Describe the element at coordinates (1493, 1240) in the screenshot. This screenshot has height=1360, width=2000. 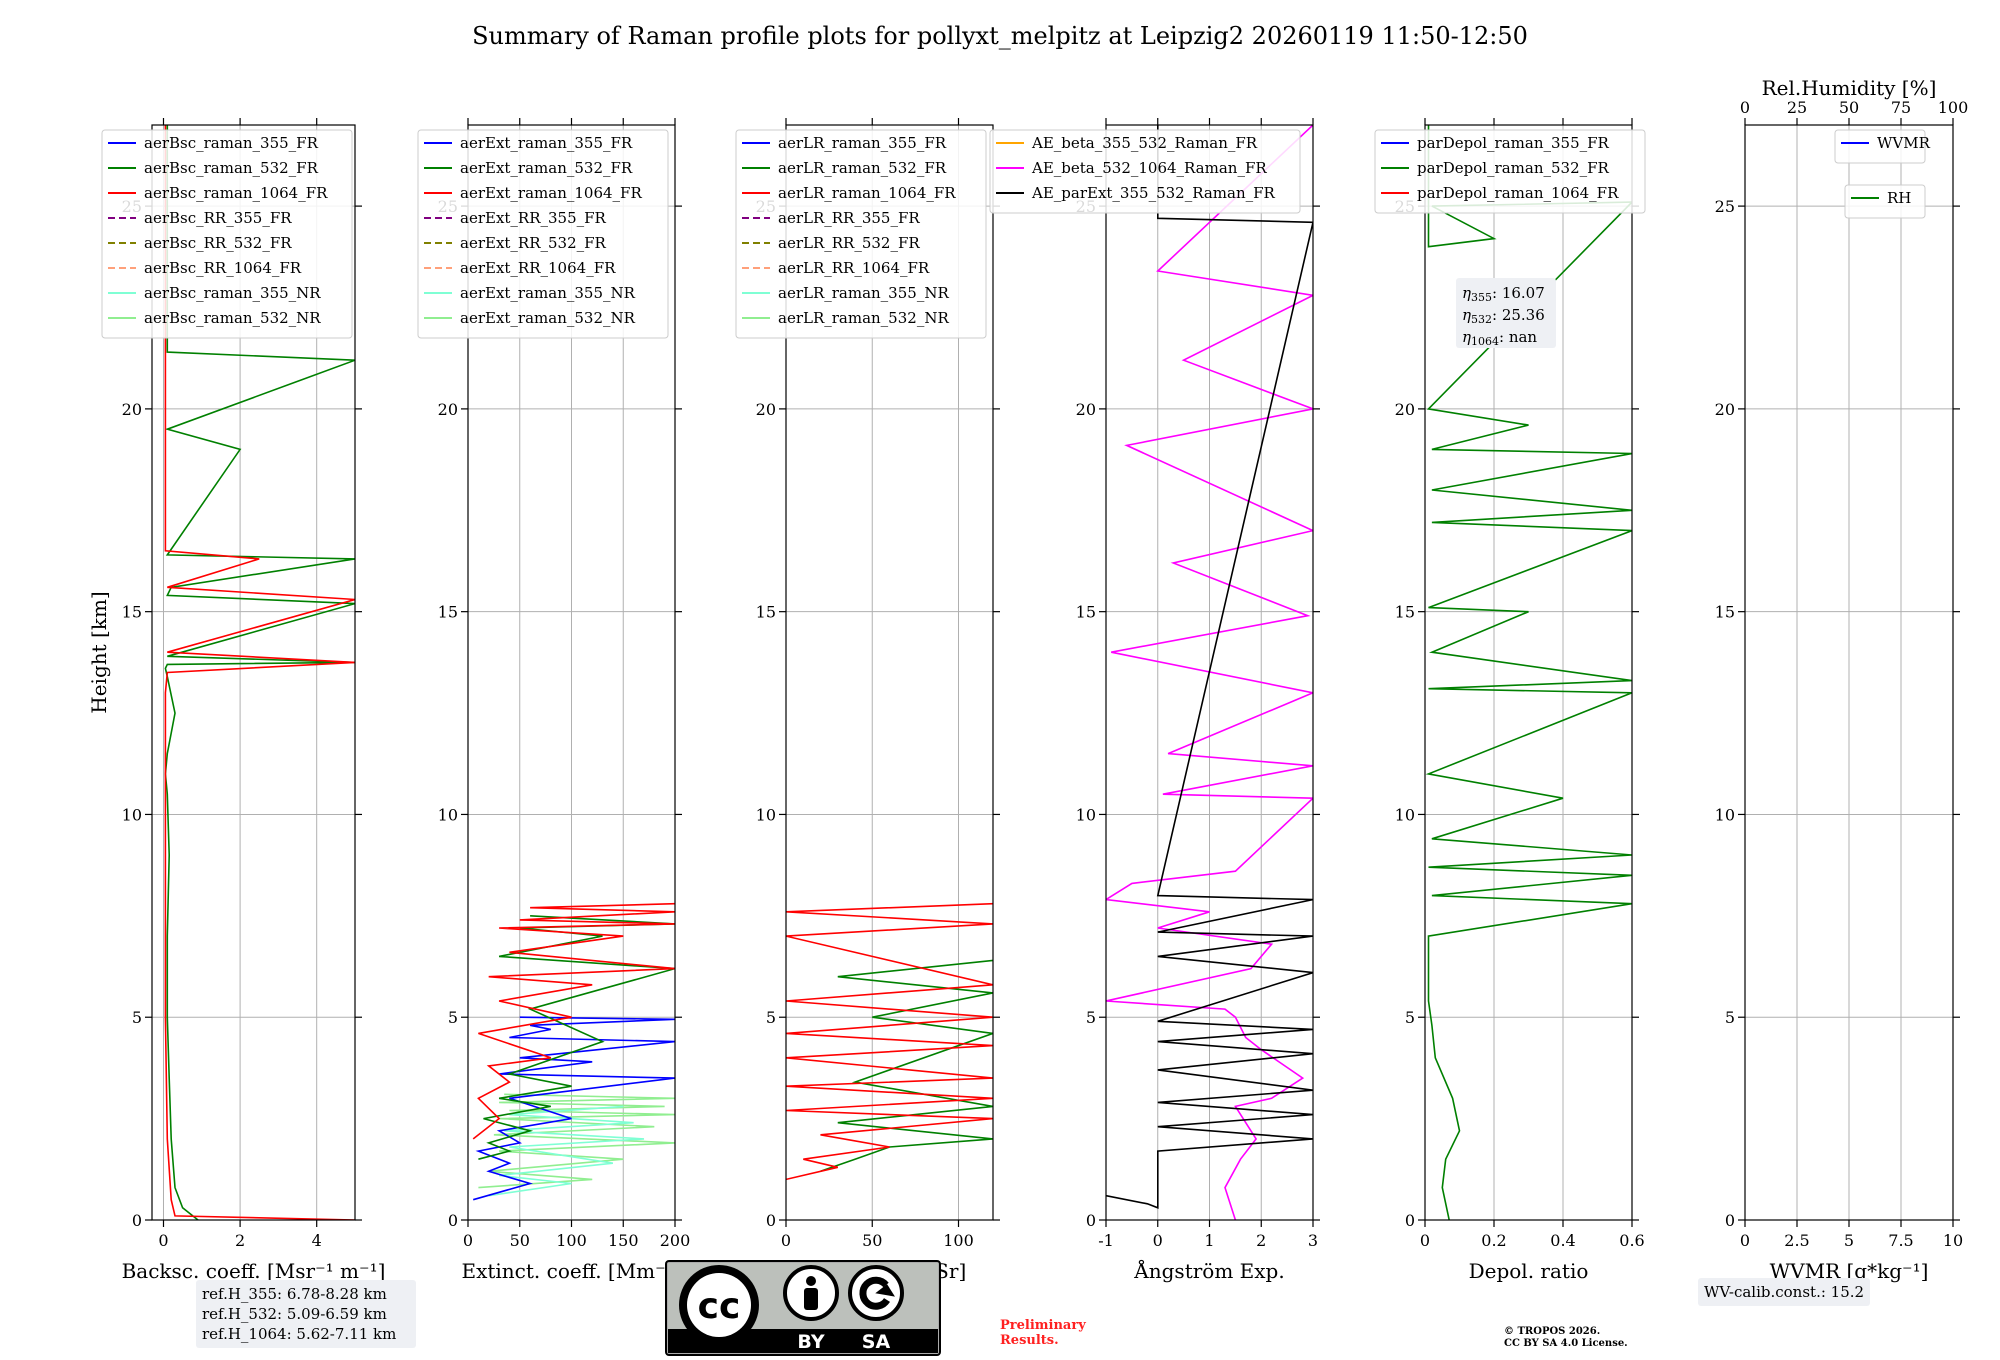
I see `x-tick-label: 0.2` at that location.